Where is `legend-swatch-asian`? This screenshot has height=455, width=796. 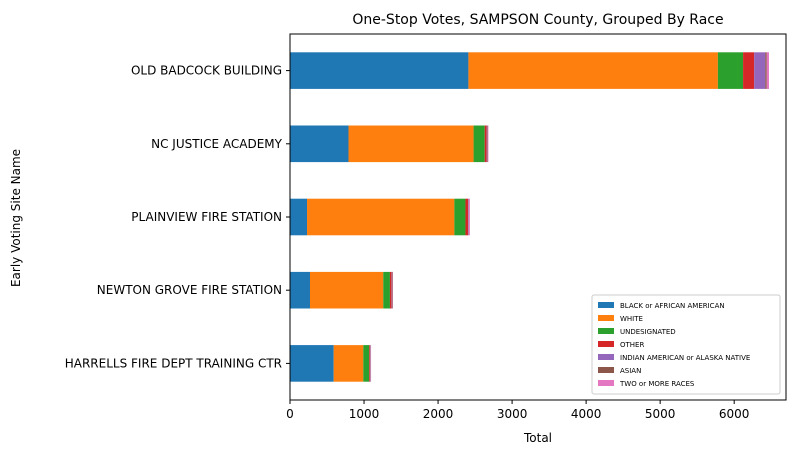 legend-swatch-asian is located at coordinates (606, 370).